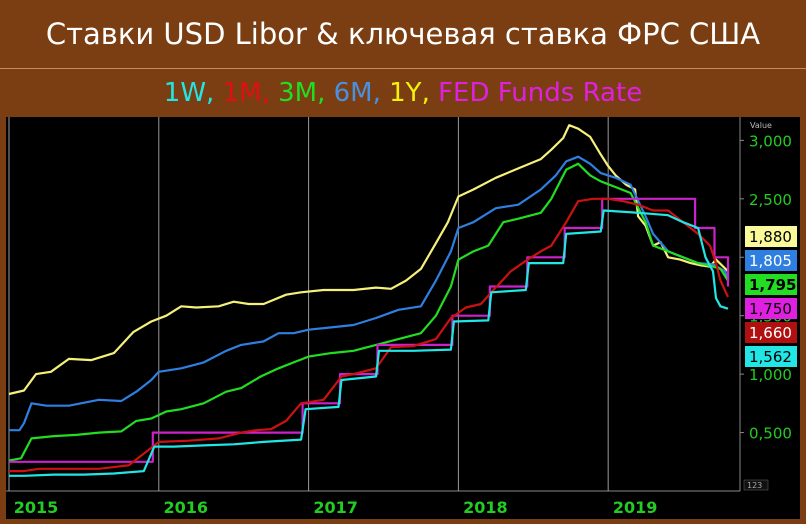 This screenshot has height=524, width=806. I want to click on last-value-box-3m, so click(771, 284).